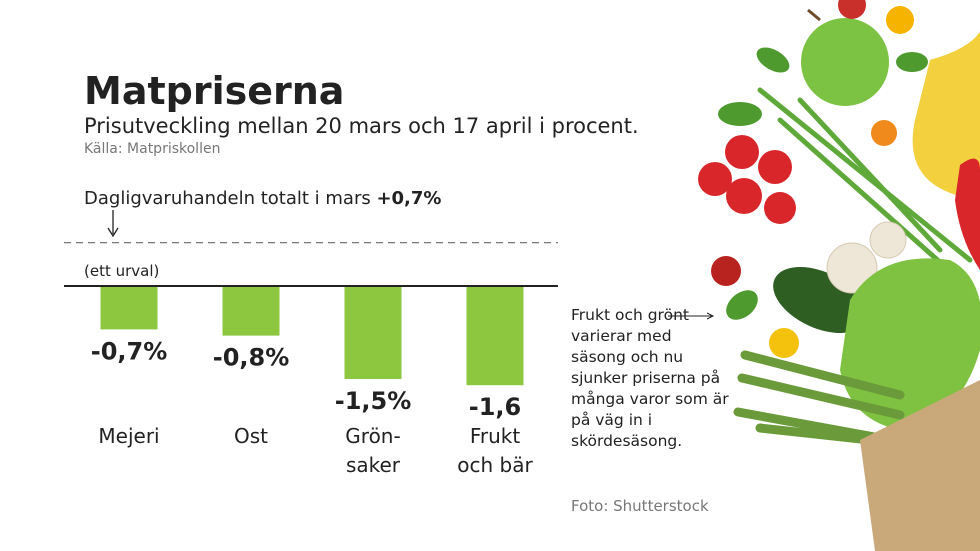 The width and height of the screenshot is (980, 551). I want to click on x-tick-line: och bär, so click(495, 465).